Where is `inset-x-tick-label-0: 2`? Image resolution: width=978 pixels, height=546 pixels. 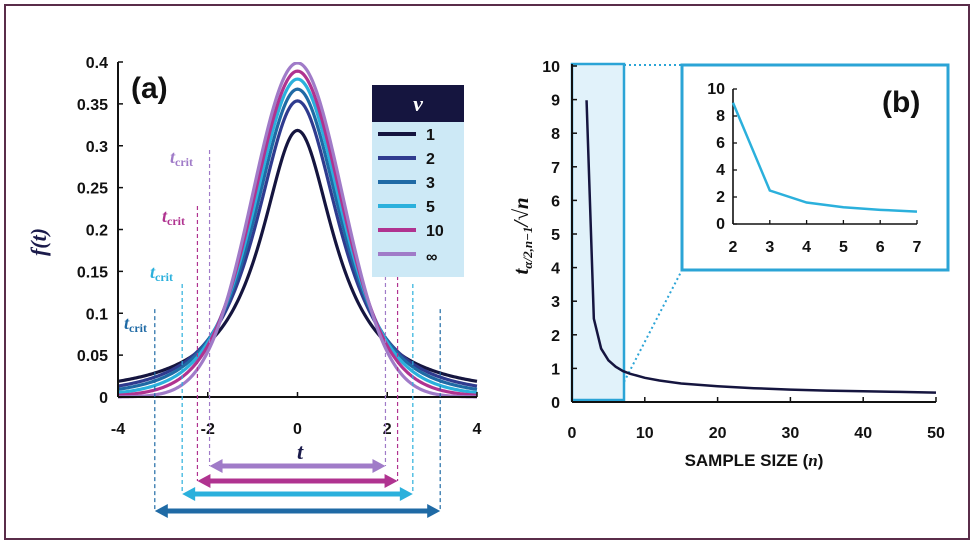 inset-x-tick-label-0: 2 is located at coordinates (733, 247).